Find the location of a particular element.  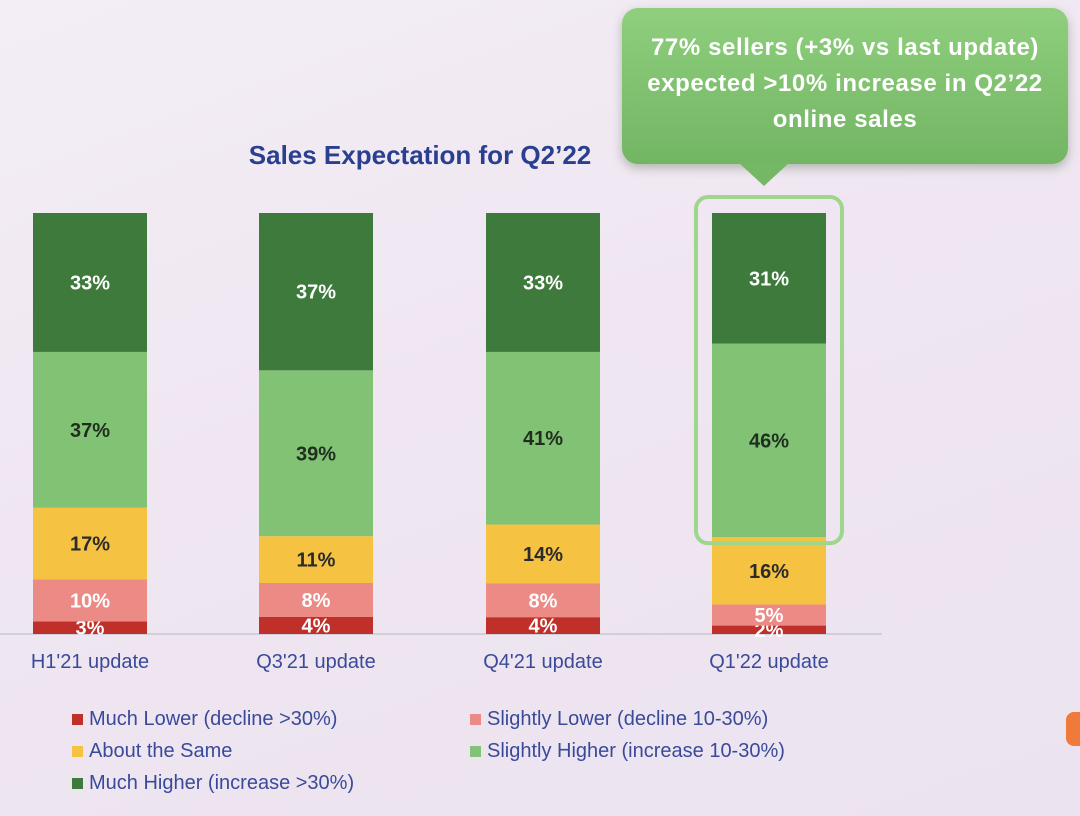

data-label-about-same-4: 16% is located at coordinates (769, 572).